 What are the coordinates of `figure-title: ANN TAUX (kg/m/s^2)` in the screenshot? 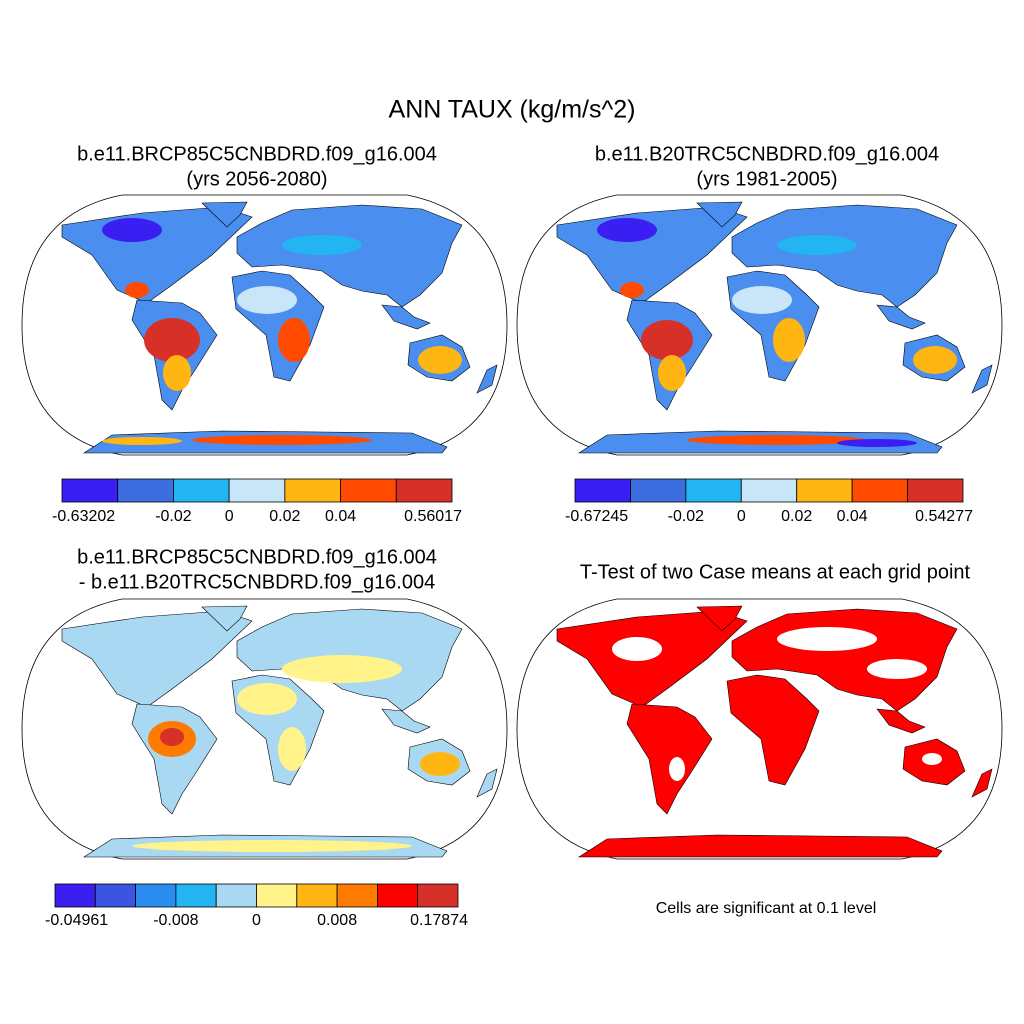 It's located at (512, 110).